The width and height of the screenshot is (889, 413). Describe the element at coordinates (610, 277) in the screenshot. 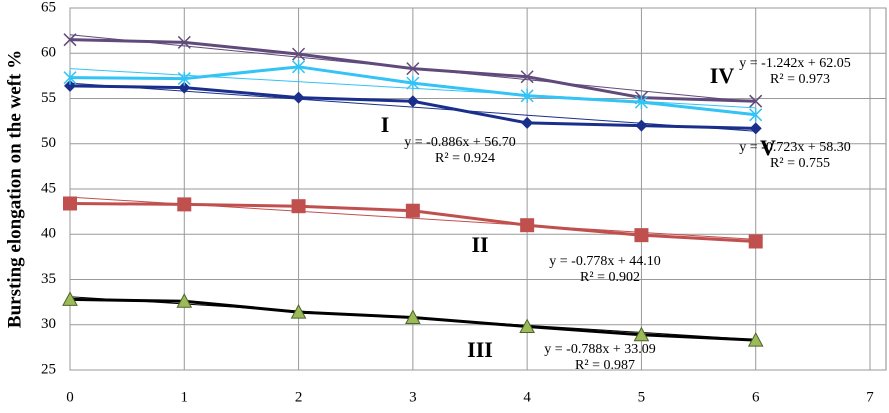

I see `trend-r2: R² = 0.902` at that location.